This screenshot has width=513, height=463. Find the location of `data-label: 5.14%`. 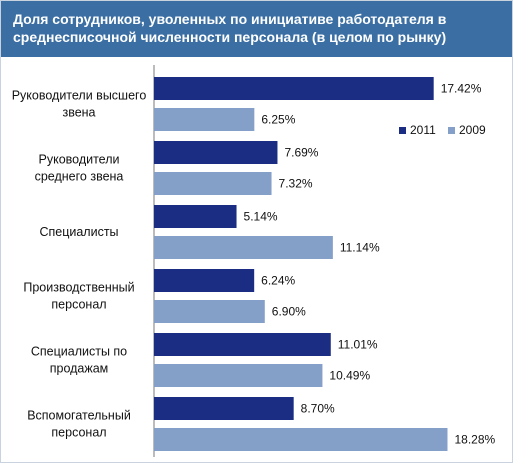

data-label: 5.14% is located at coordinates (261, 217).